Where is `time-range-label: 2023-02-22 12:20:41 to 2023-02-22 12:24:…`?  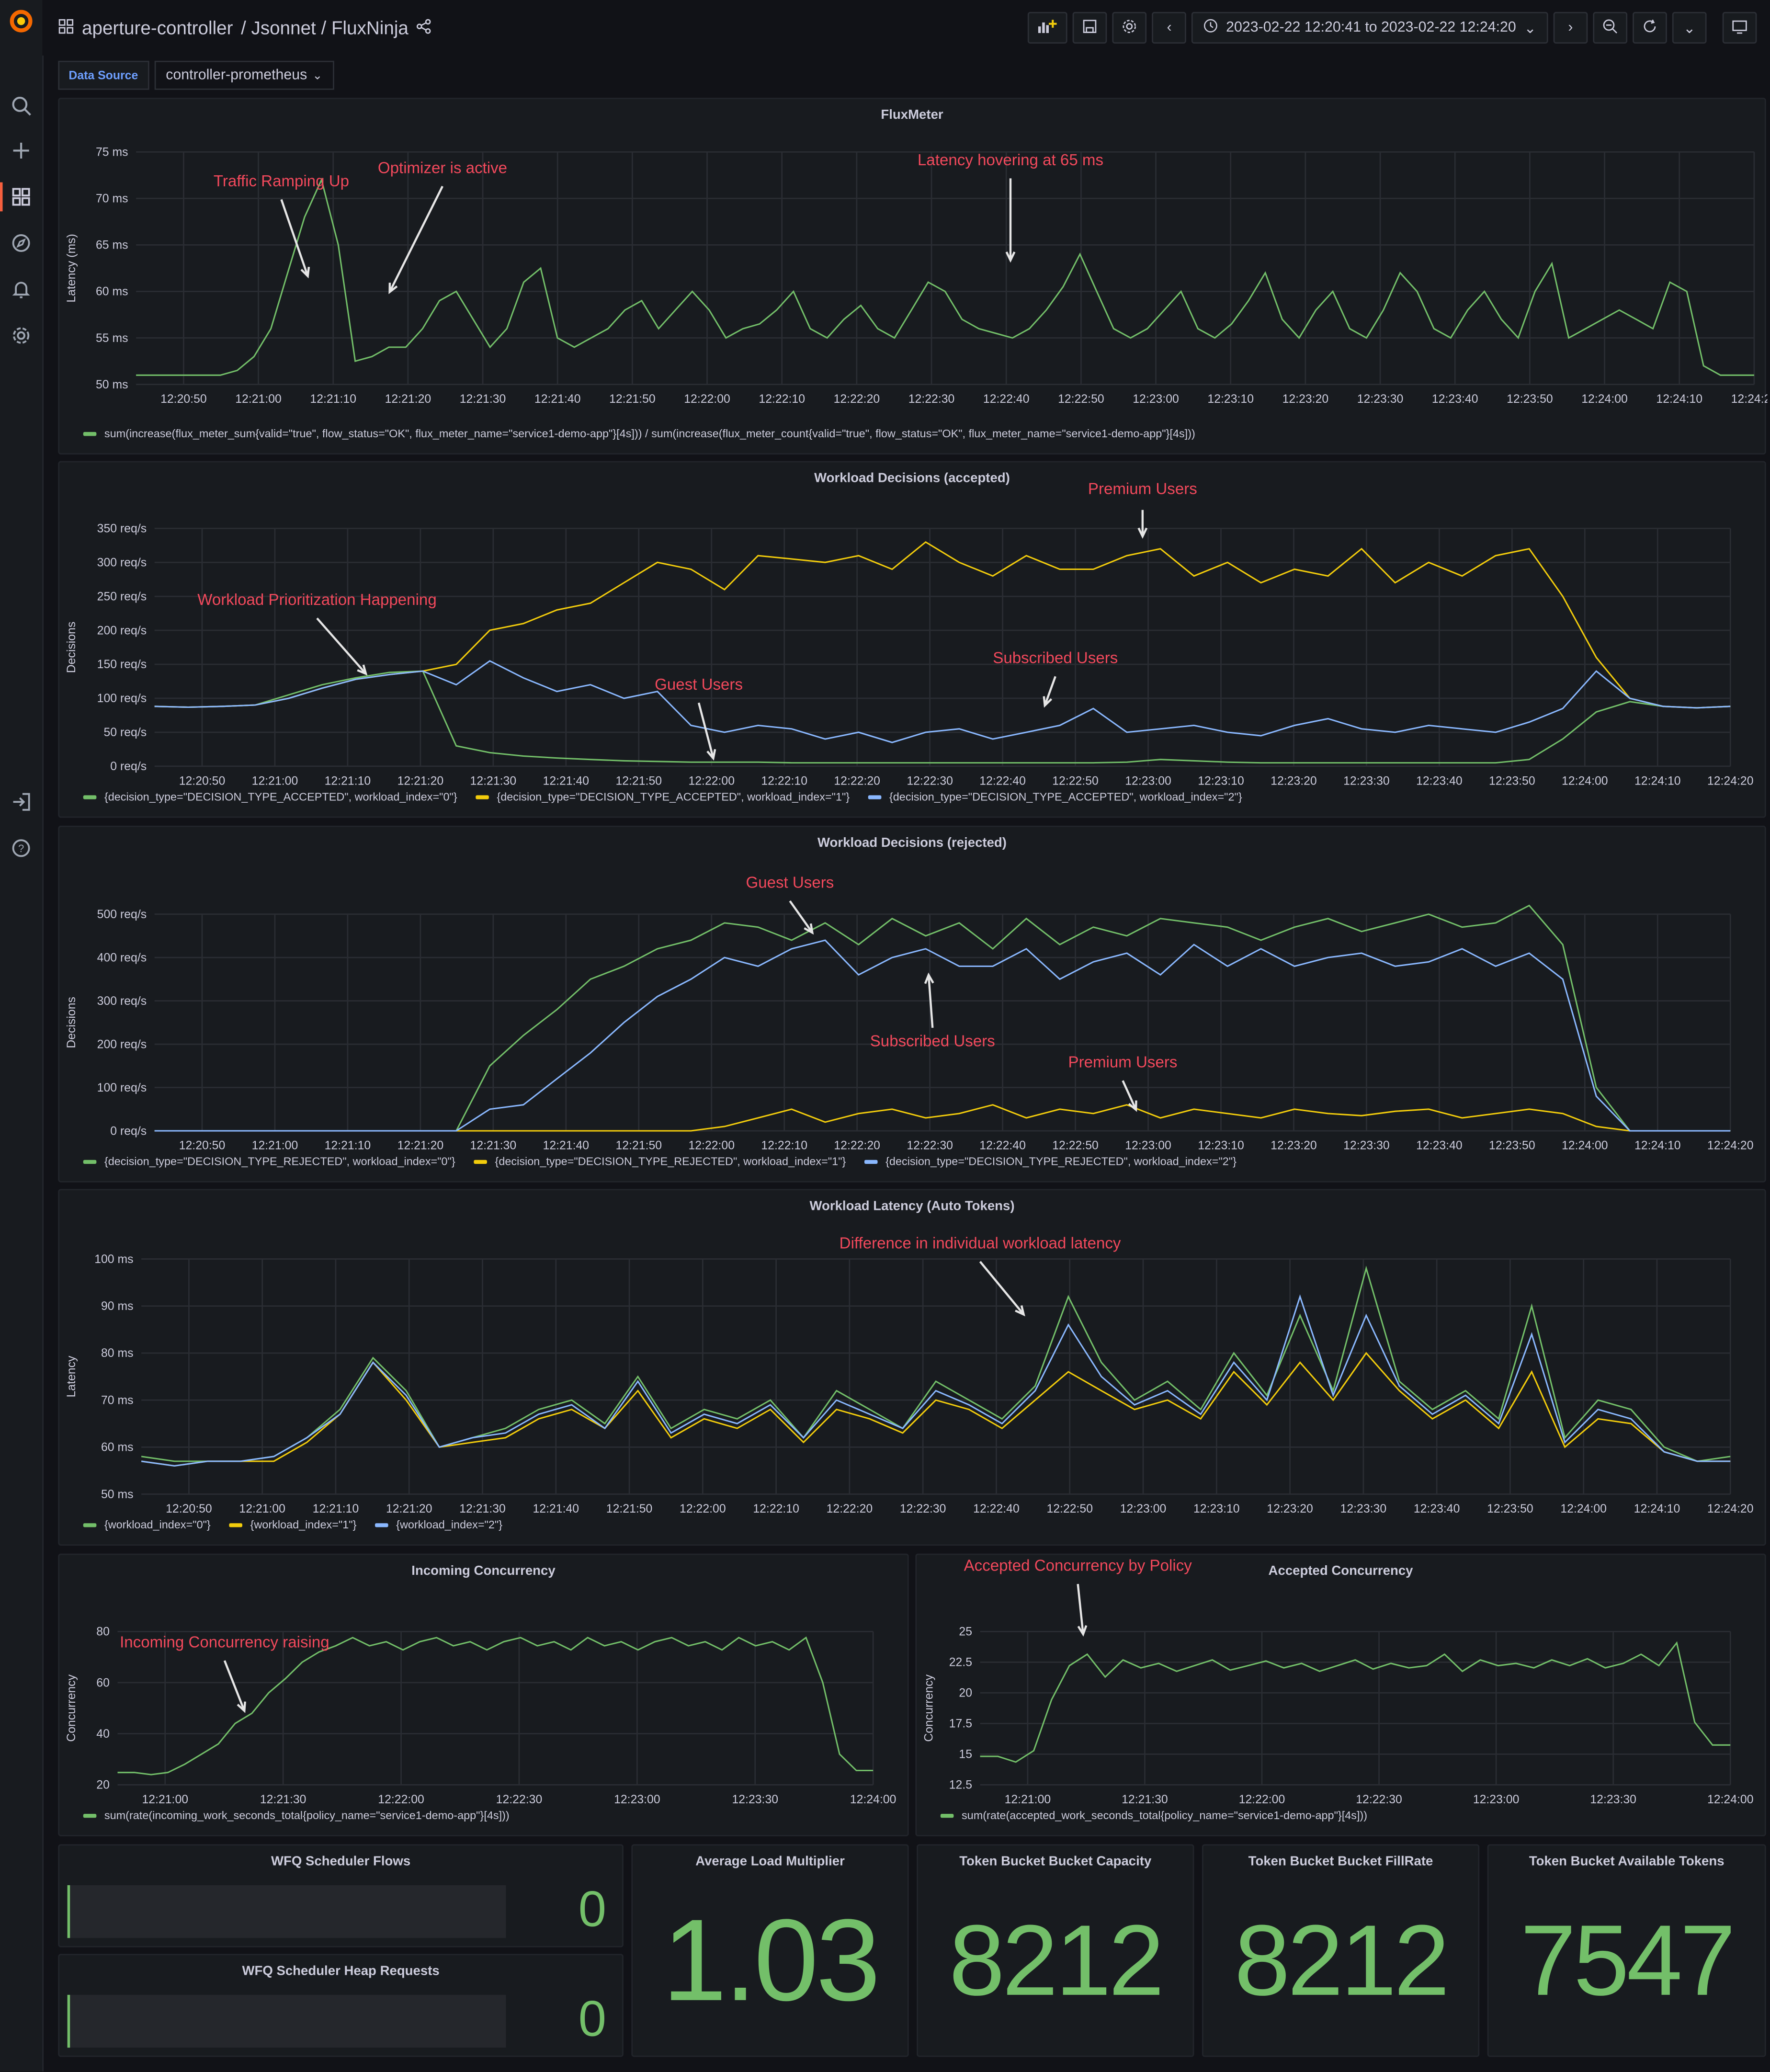 time-range-label: 2023-02-22 12:20:41 to 2023-02-22 12:24:… is located at coordinates (1371, 28).